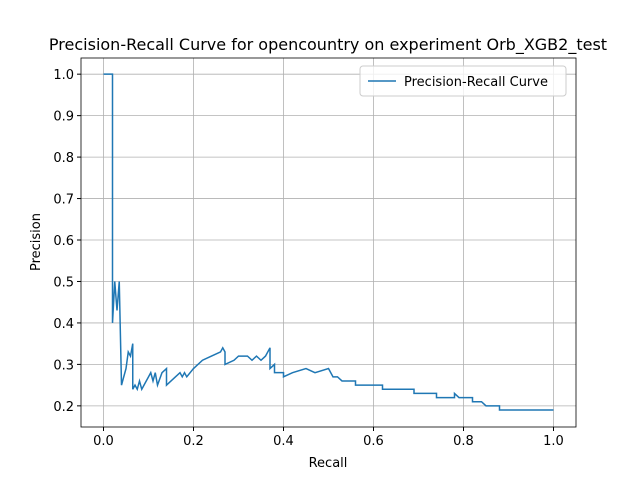  Describe the element at coordinates (373, 441) in the screenshot. I see `x-tick-label: 0.6` at that location.